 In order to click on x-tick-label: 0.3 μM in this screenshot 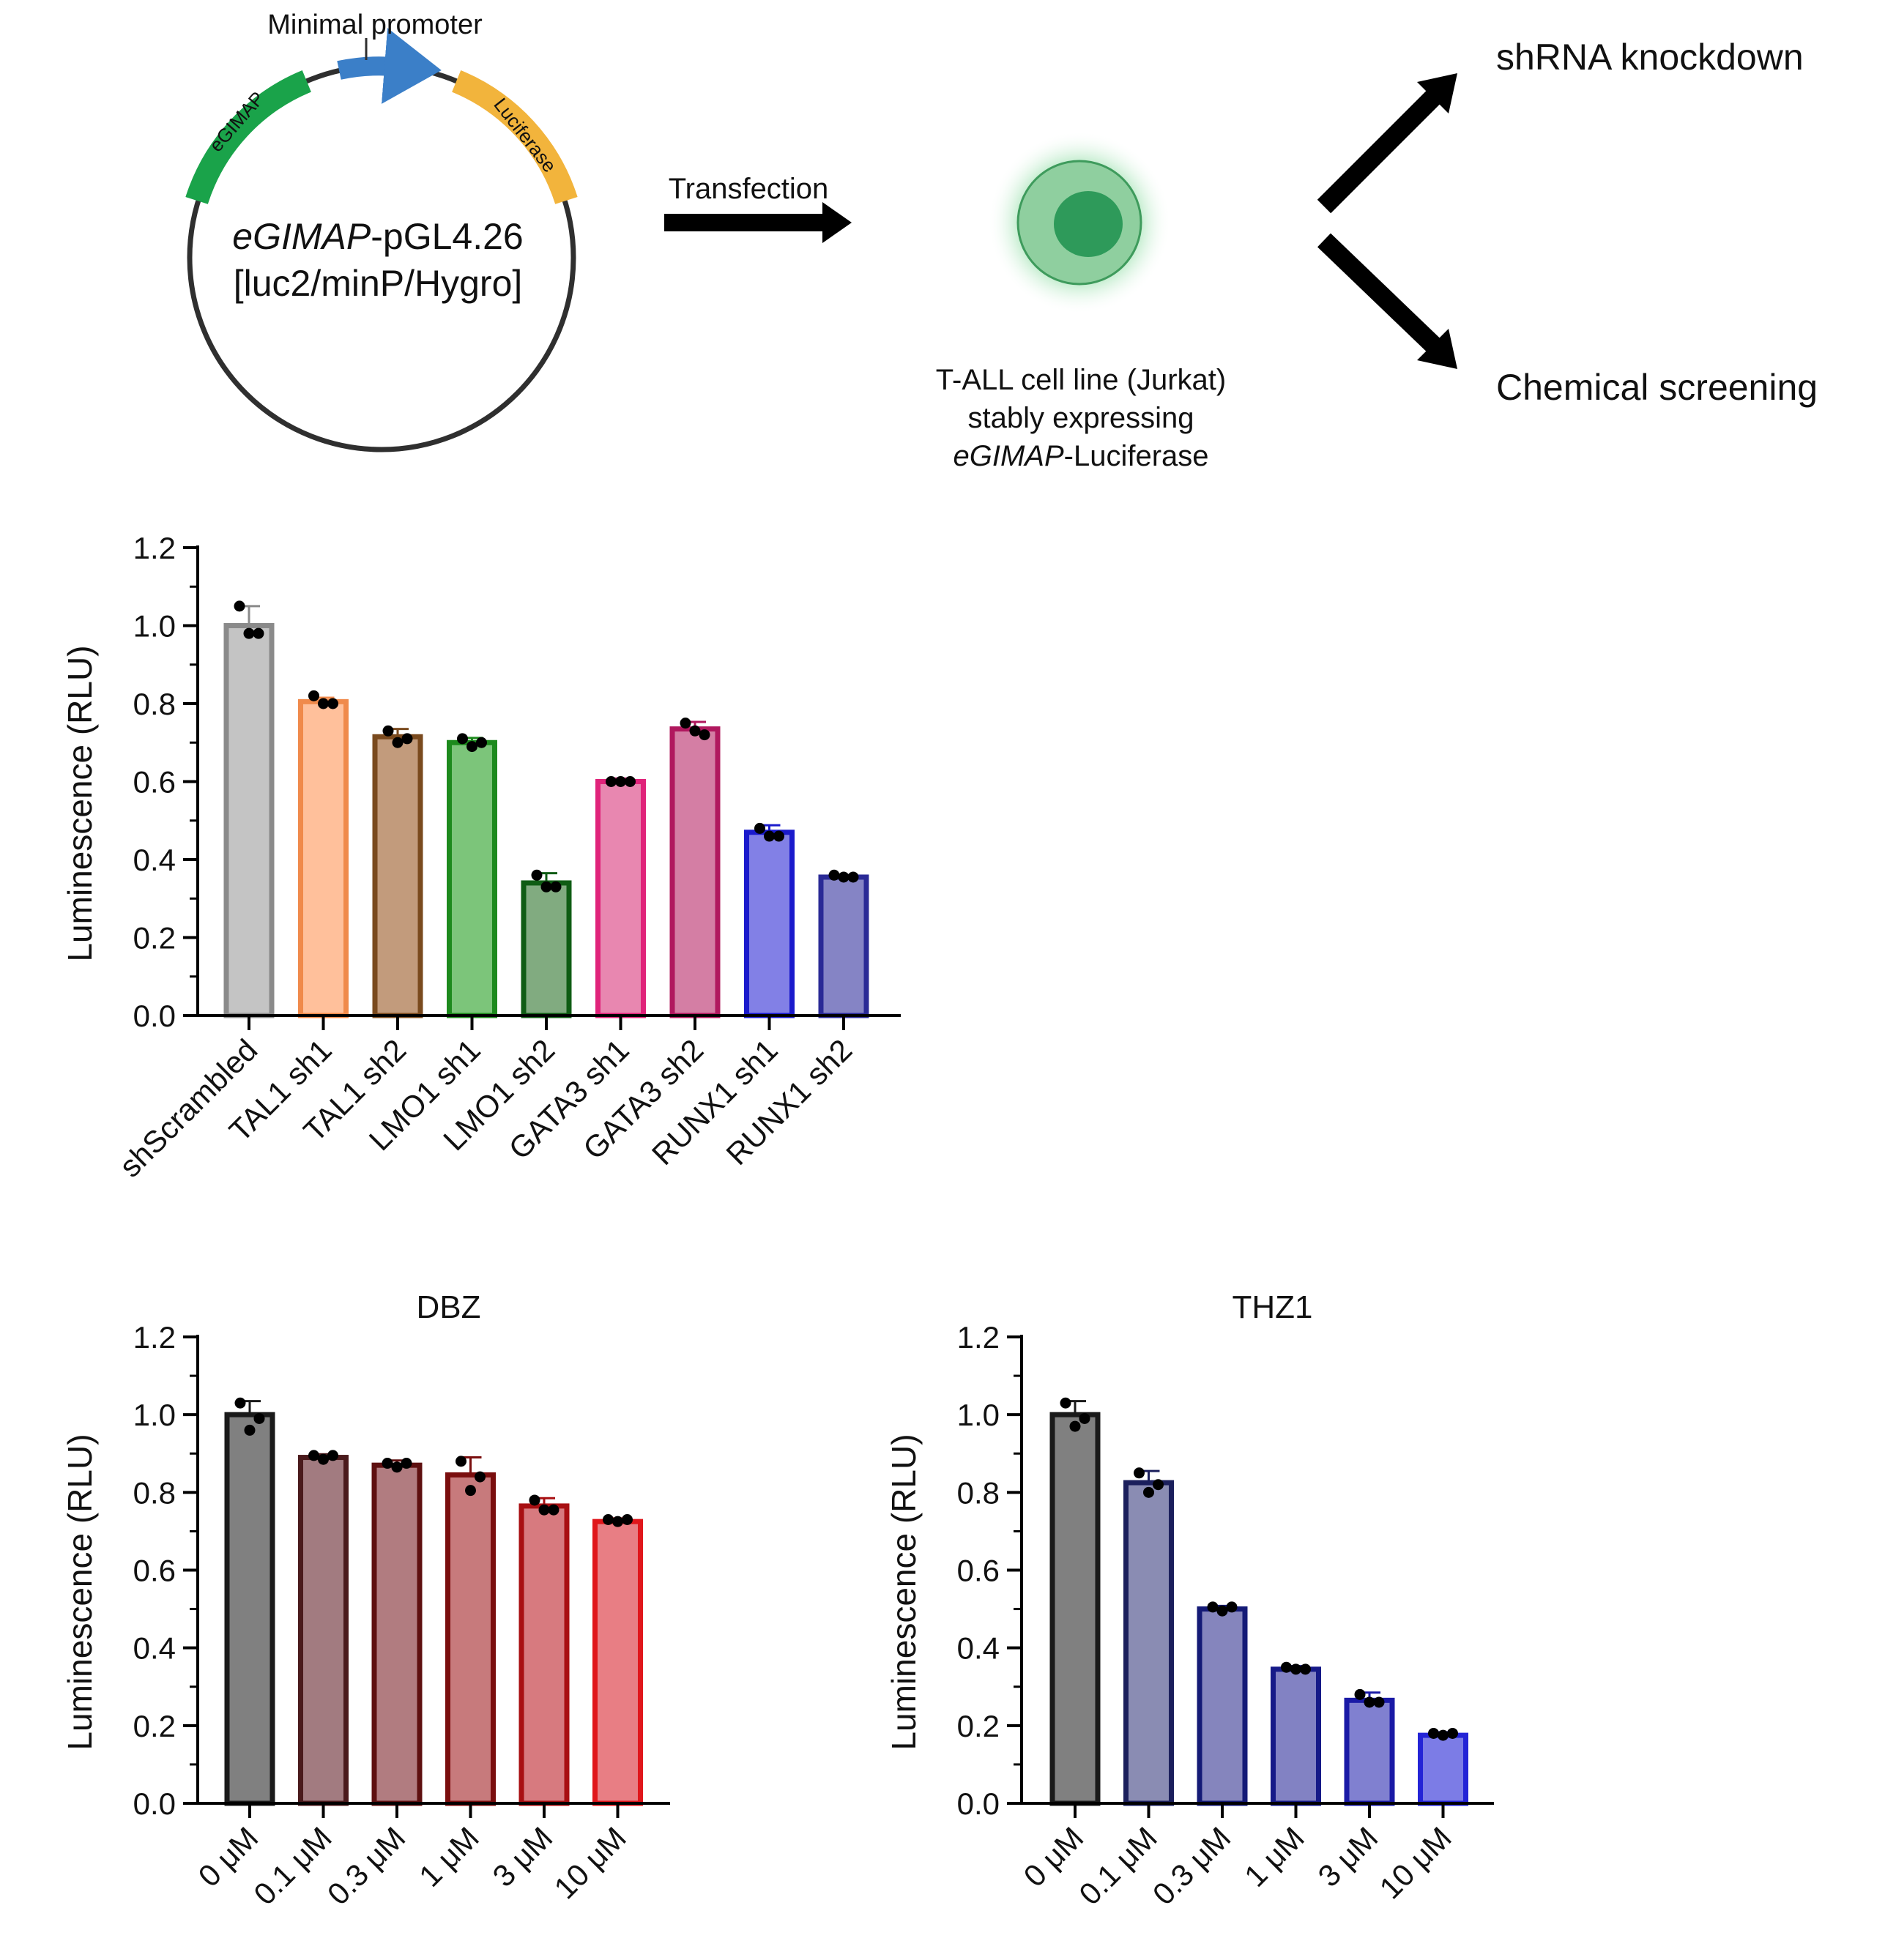, I will do `click(1192, 1866)`.